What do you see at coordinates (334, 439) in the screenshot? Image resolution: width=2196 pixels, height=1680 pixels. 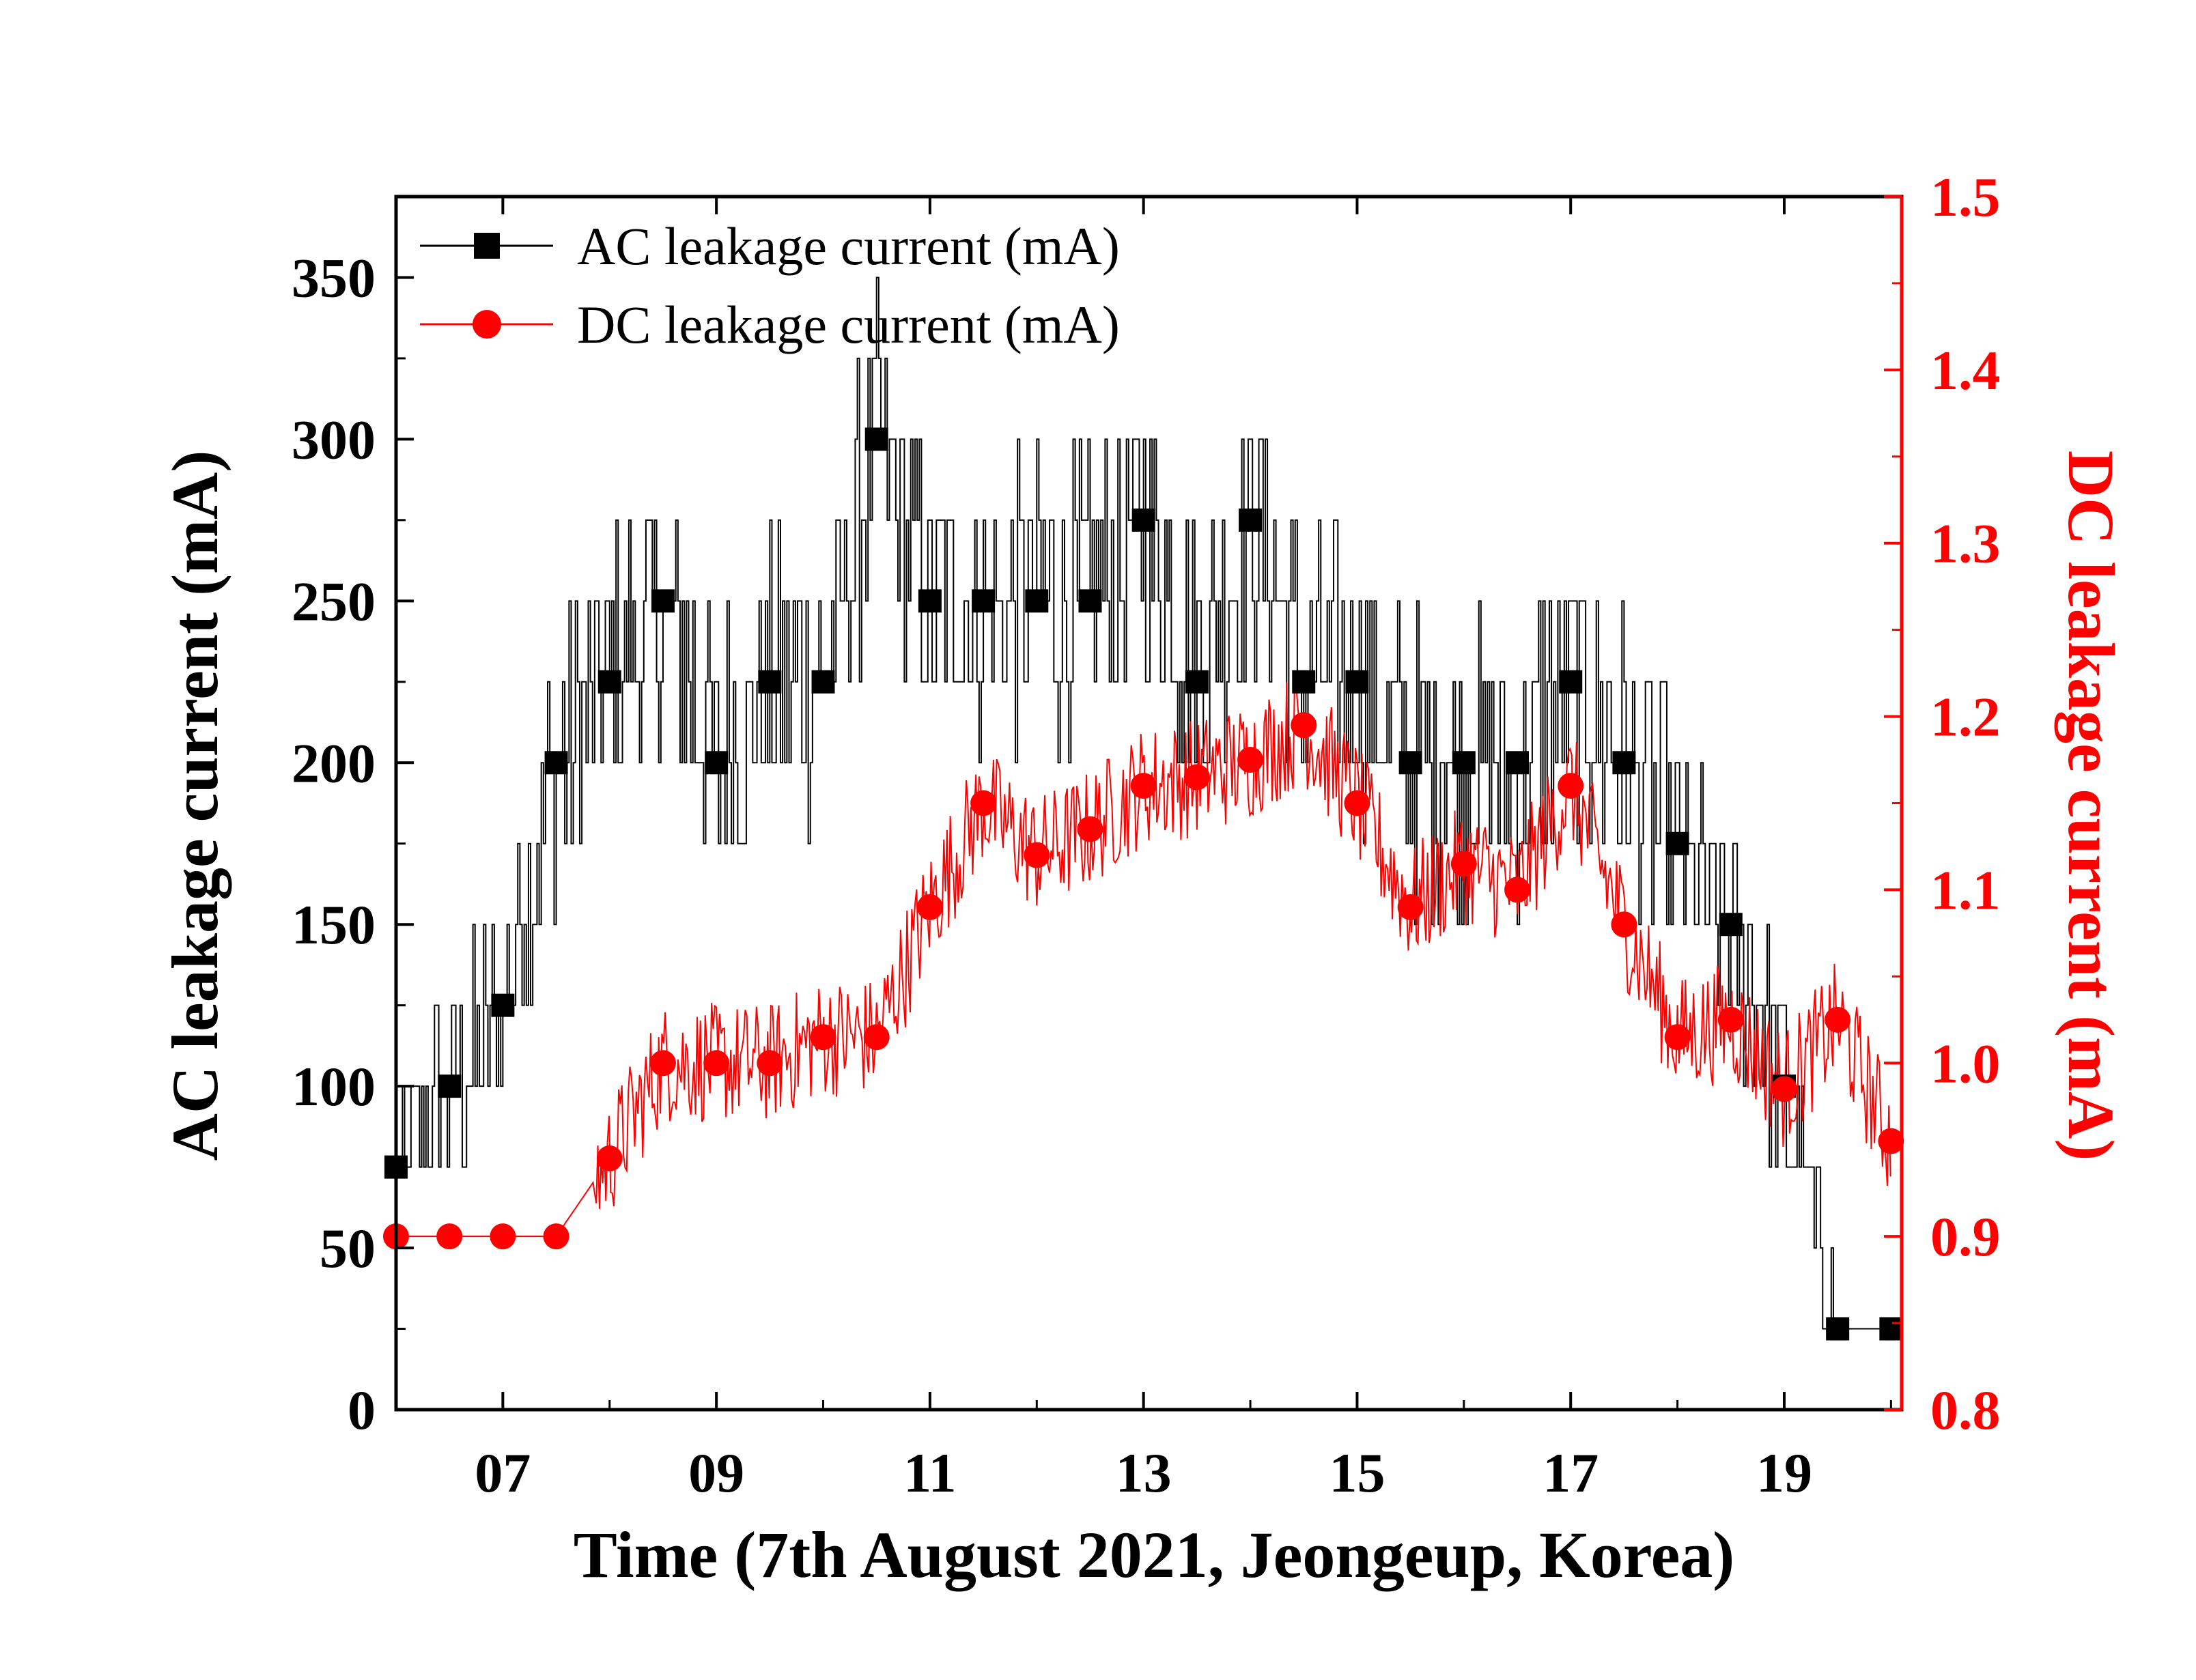 I see `left-y-tick-label: 300` at bounding box center [334, 439].